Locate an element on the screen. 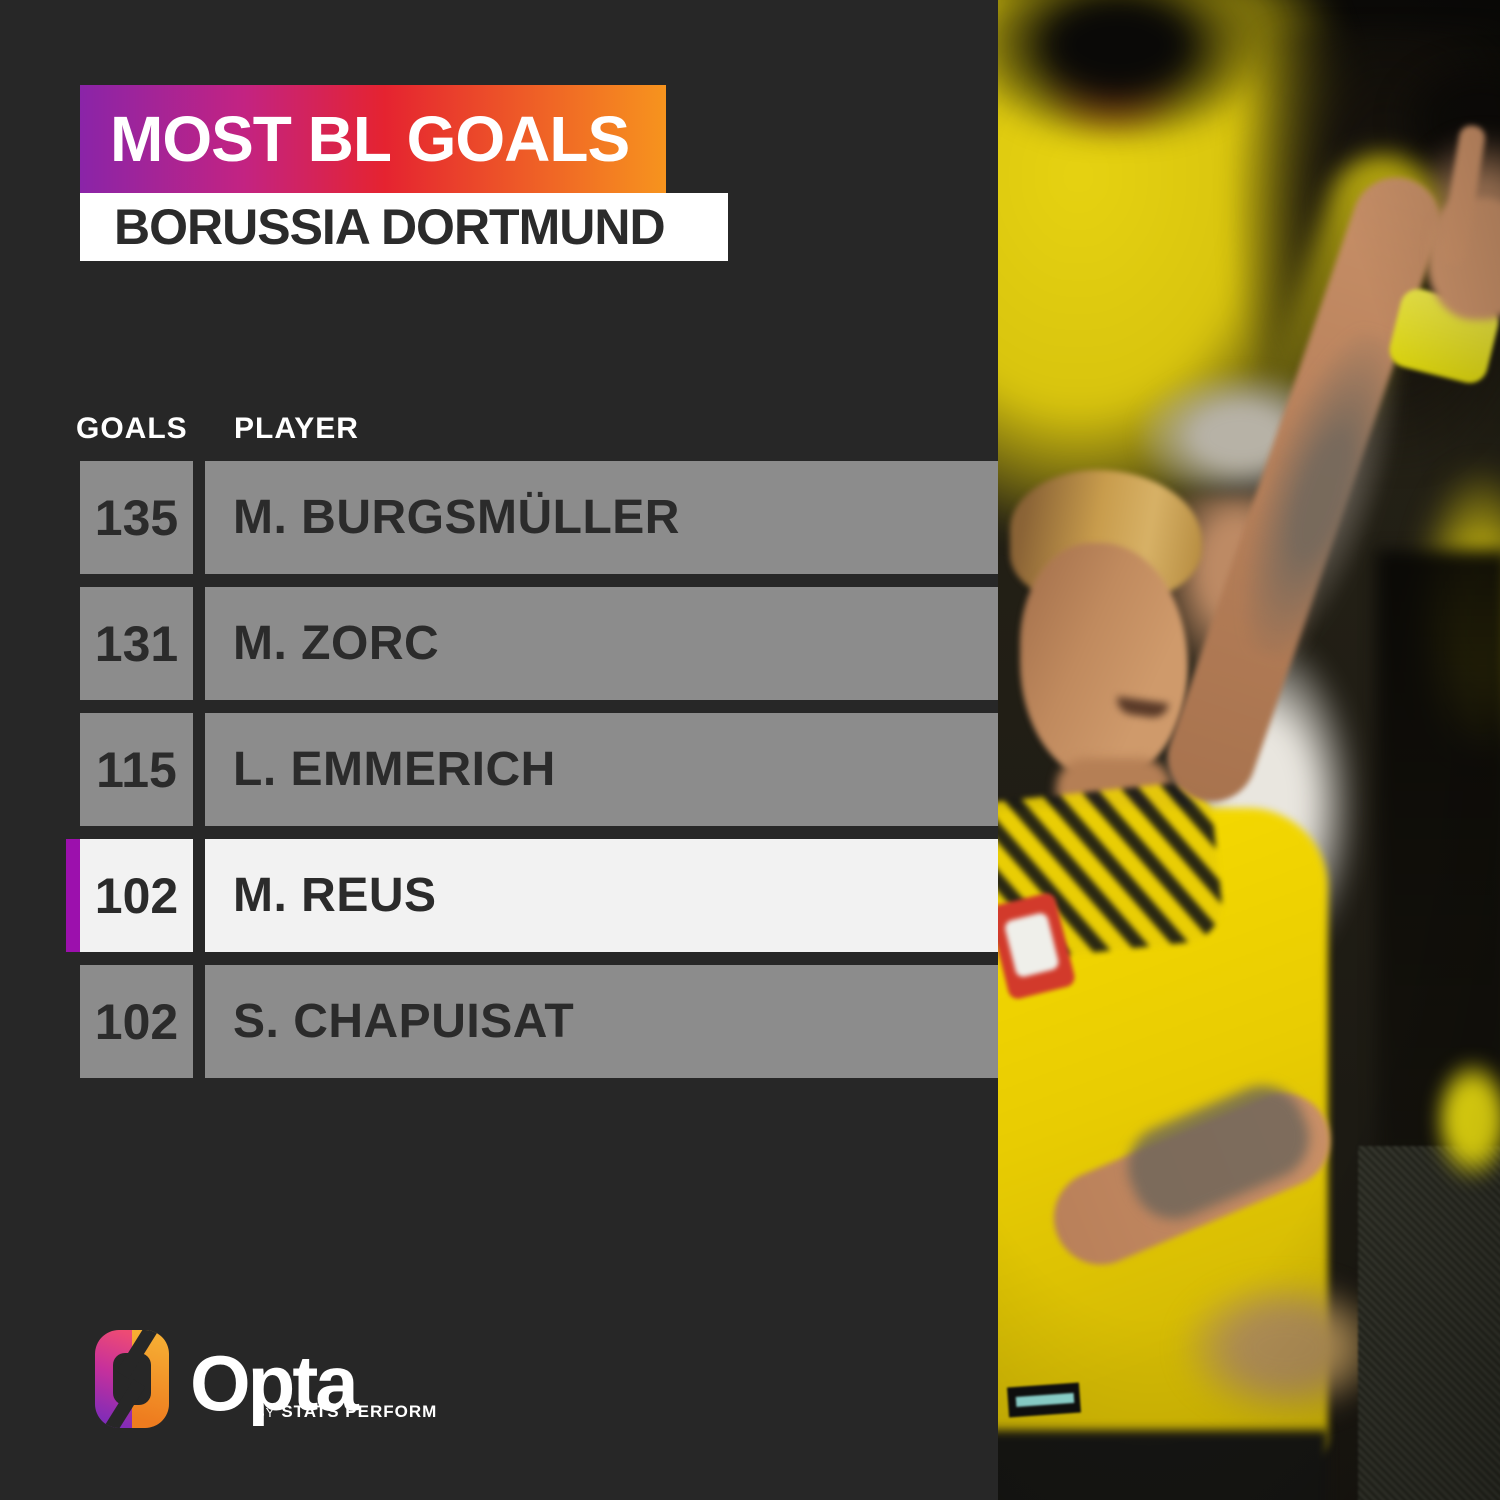 This screenshot has height=1500, width=1500. page-subtitle: BORUSSIA DORTMUND is located at coordinates (390, 227).